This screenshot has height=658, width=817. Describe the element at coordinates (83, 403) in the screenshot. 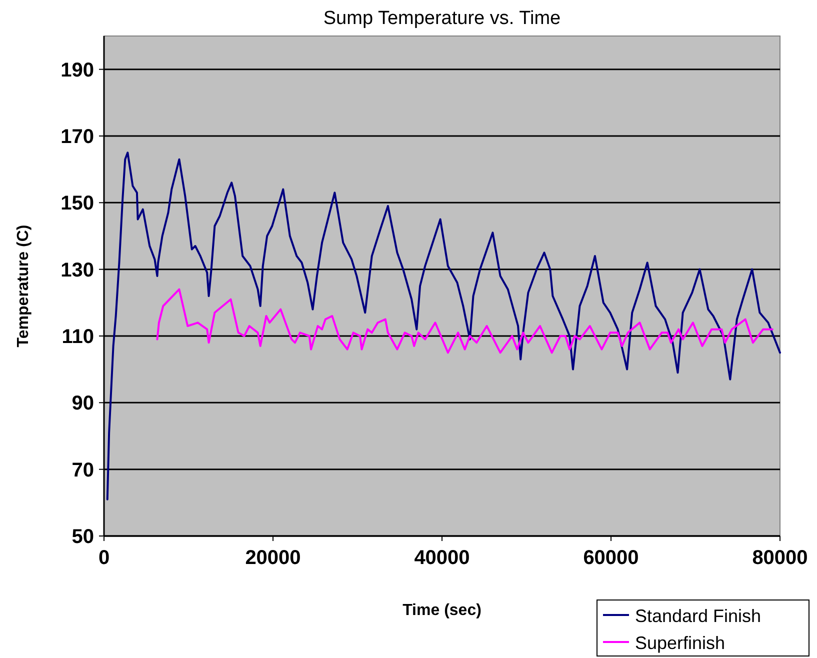

I see `y-tick-label: 90` at that location.